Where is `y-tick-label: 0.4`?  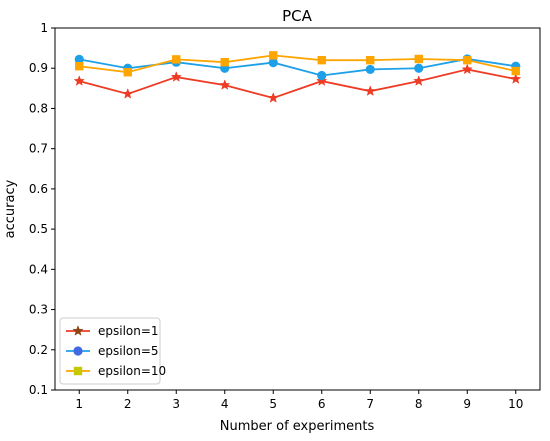 y-tick-label: 0.4 is located at coordinates (38, 269).